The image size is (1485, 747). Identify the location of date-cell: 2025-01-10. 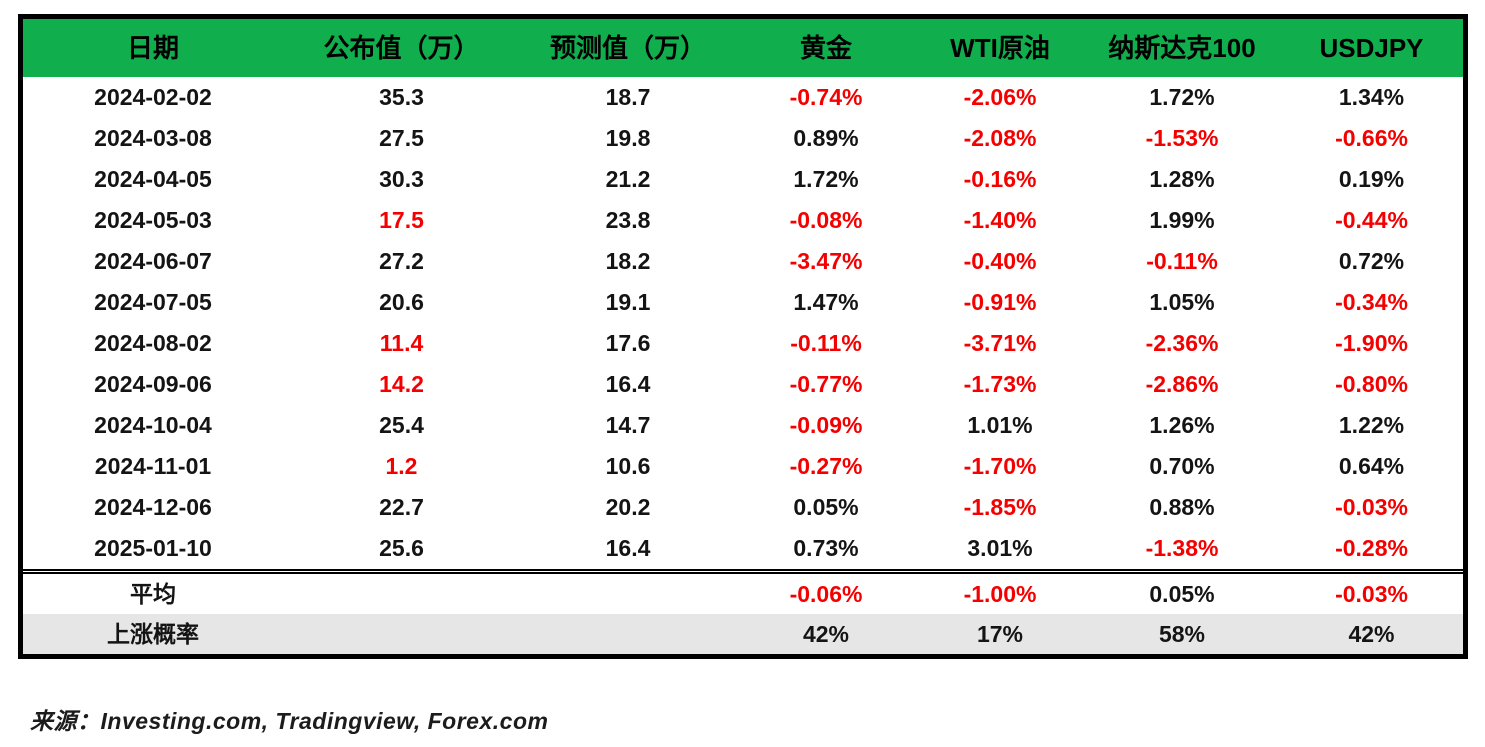
(153, 548).